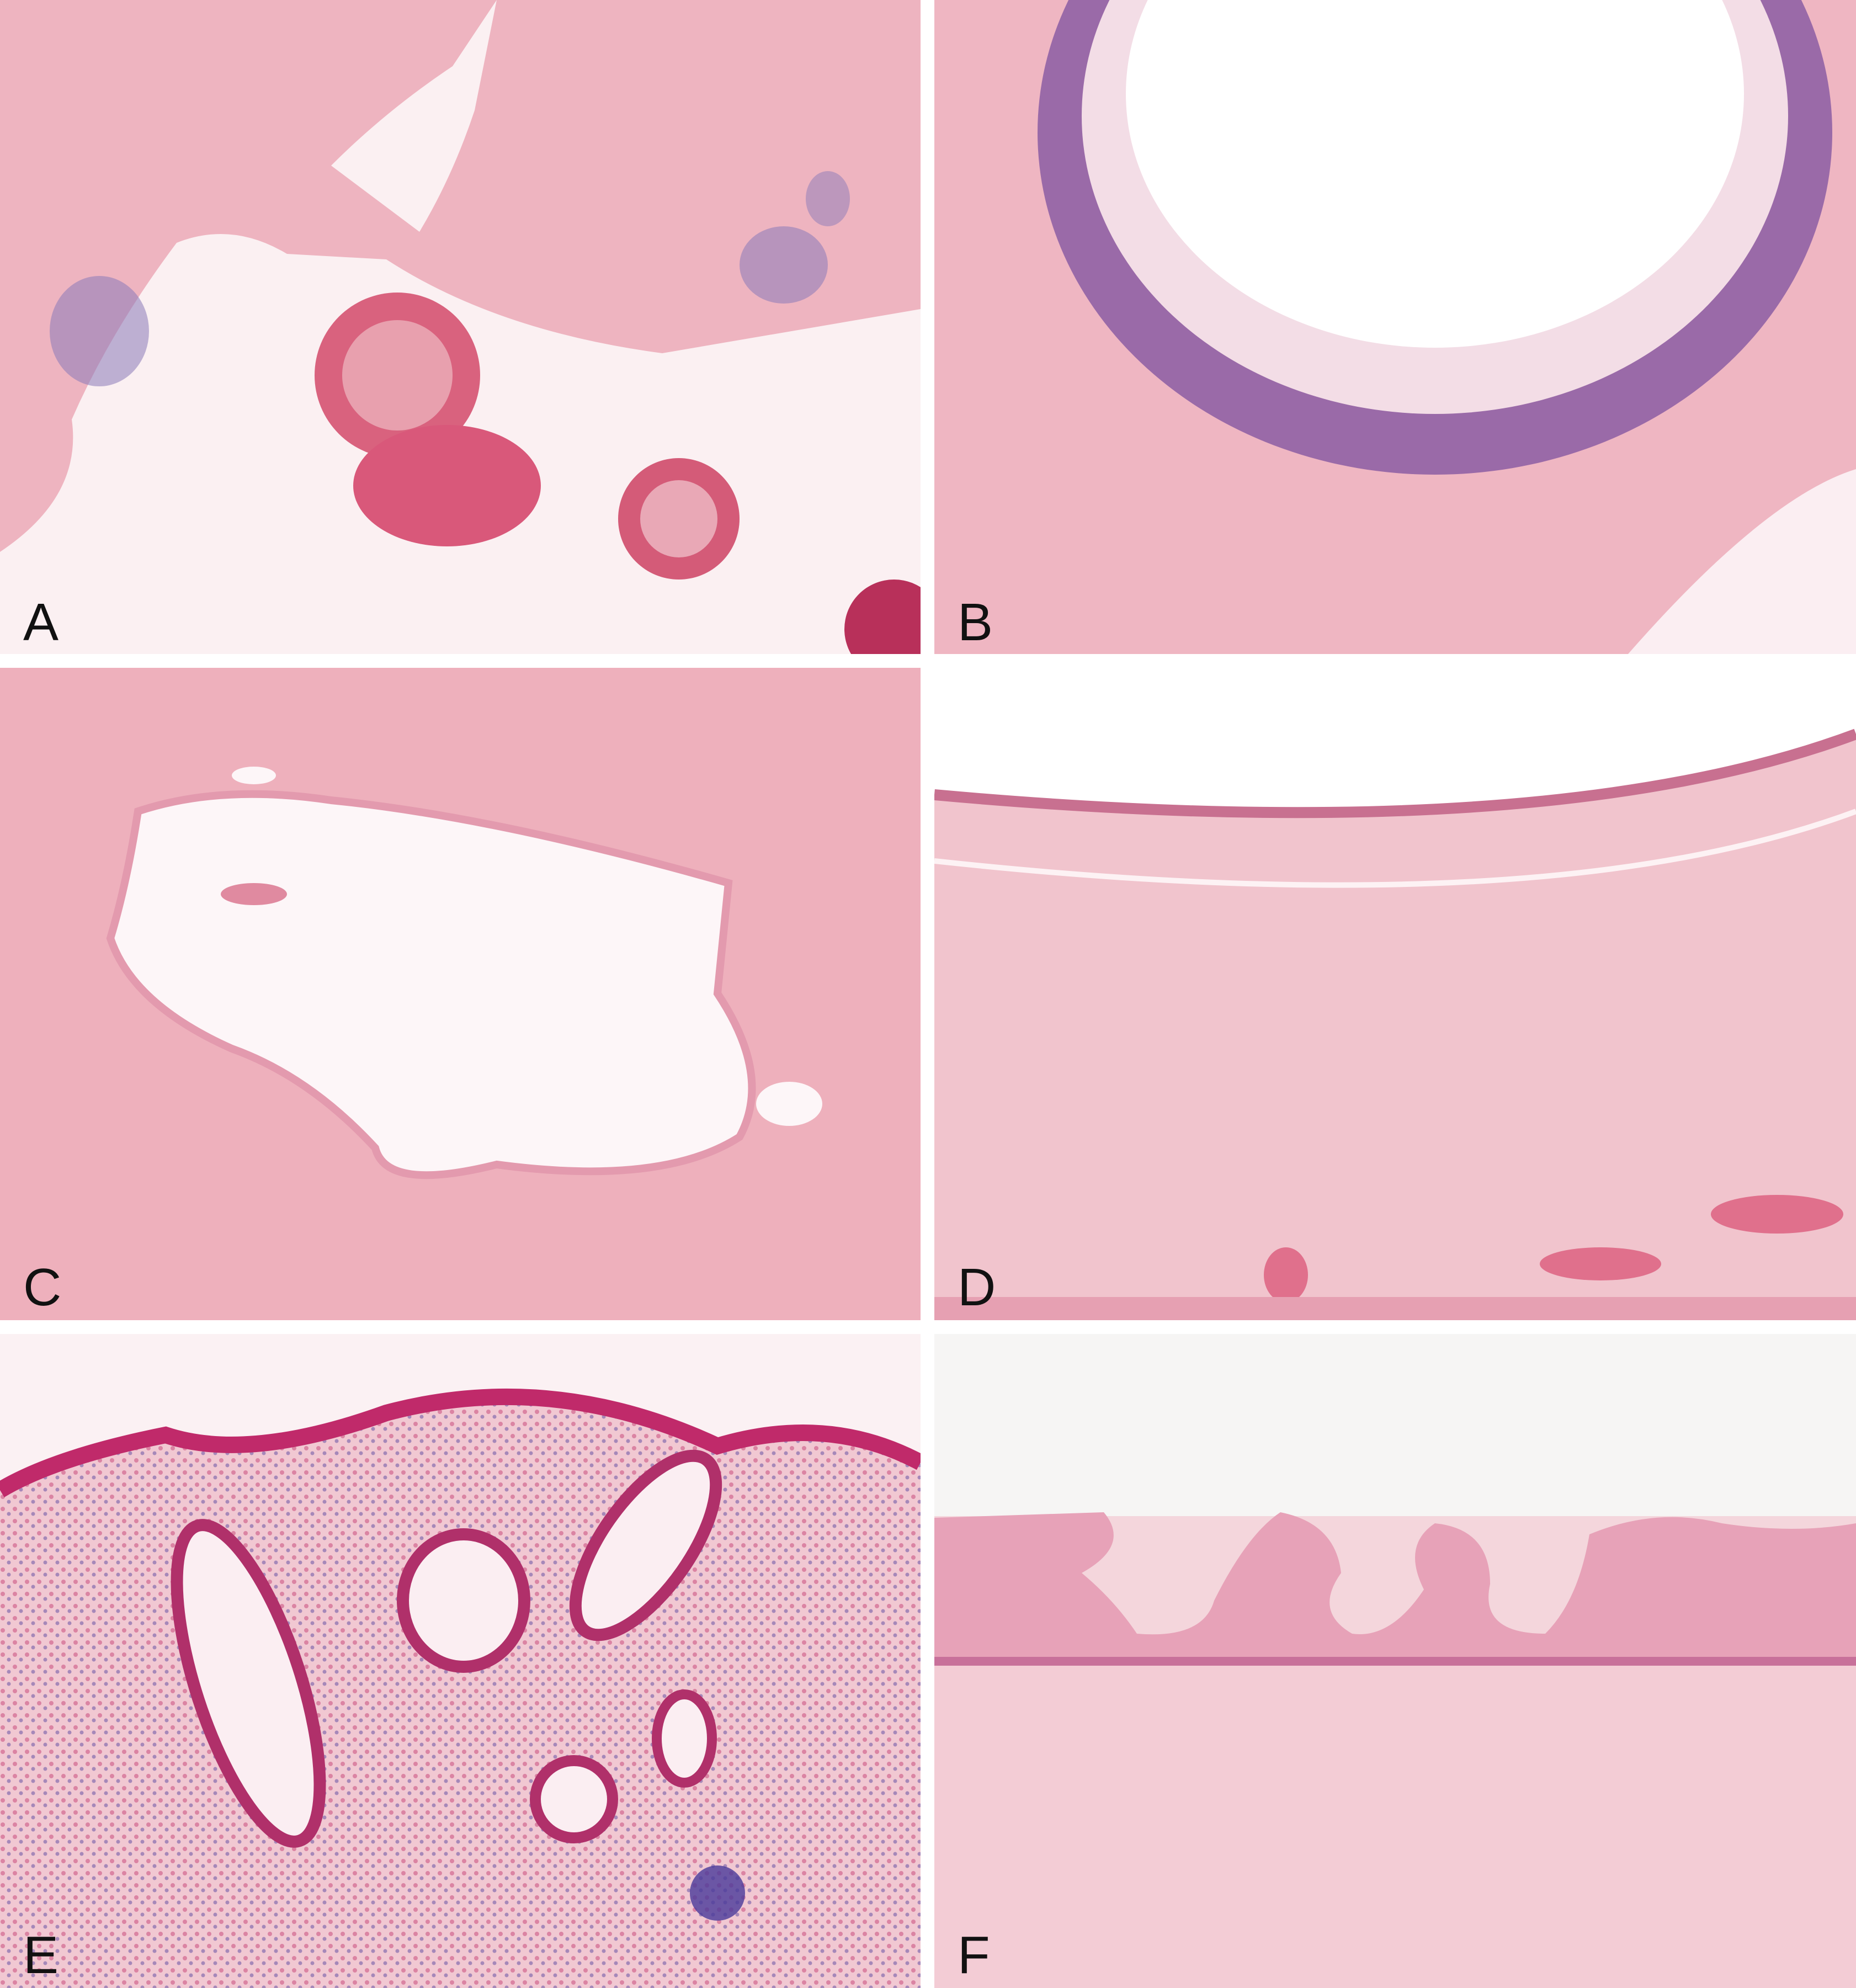 The height and width of the screenshot is (1988, 1856). What do you see at coordinates (977, 1287) in the screenshot?
I see `panel-label: D` at bounding box center [977, 1287].